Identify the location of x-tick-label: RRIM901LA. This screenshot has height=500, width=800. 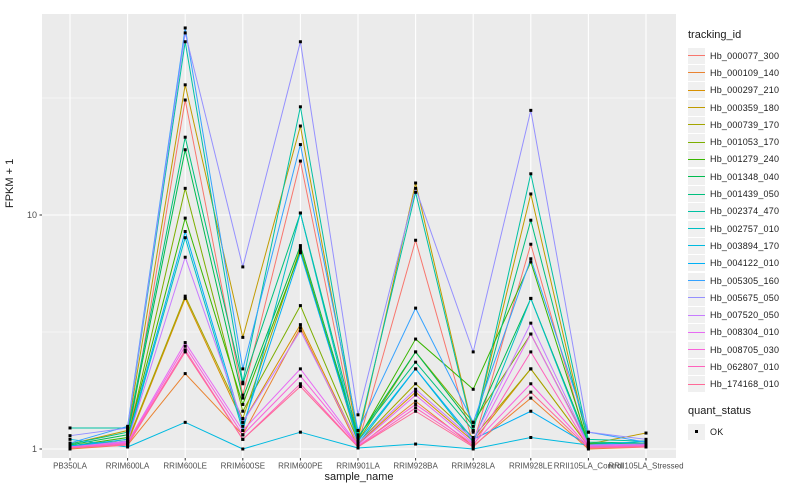
(358, 466).